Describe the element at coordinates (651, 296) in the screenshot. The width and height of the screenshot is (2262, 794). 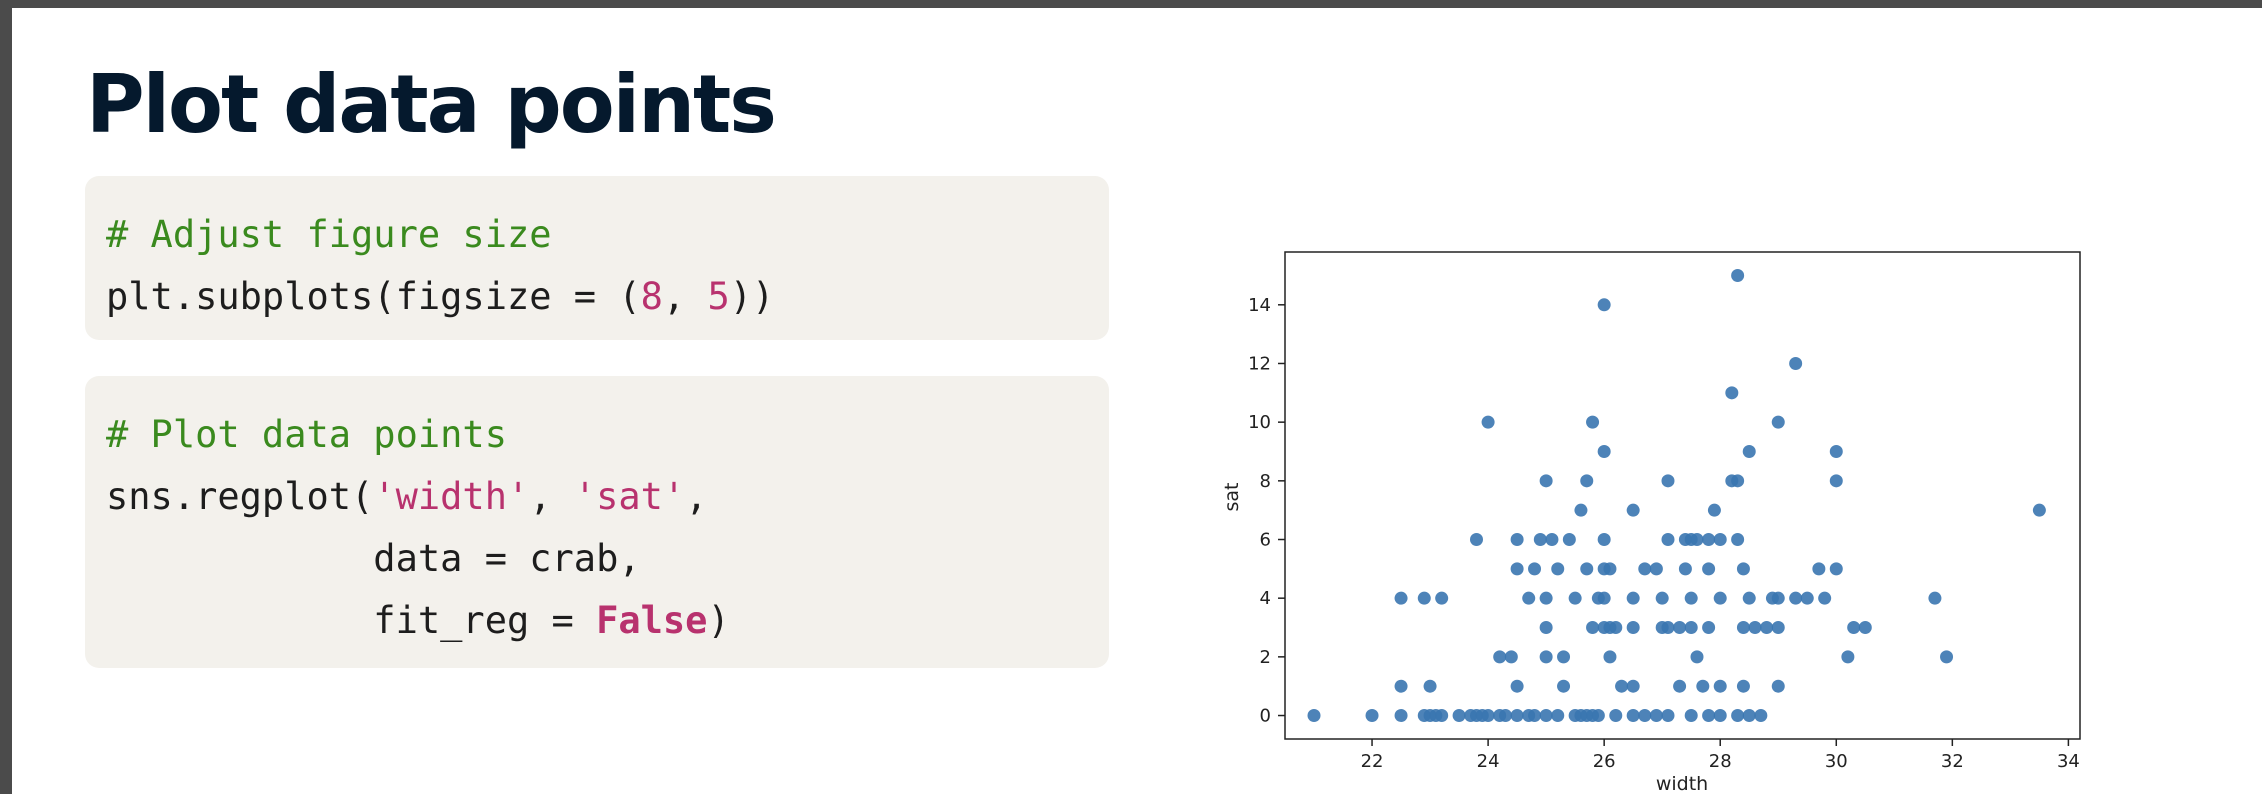
I see `code-token: 8` at that location.